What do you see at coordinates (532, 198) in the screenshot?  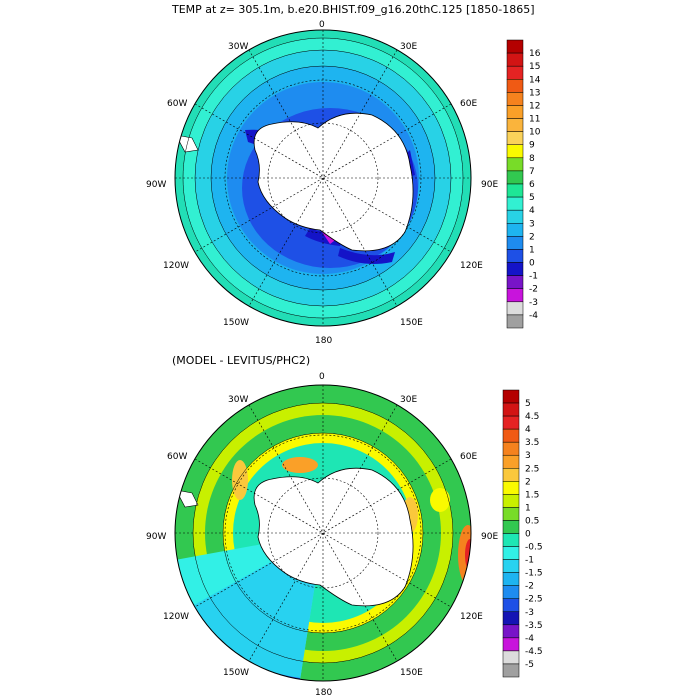 I see `panel1-colorbar-label-11: 5` at bounding box center [532, 198].